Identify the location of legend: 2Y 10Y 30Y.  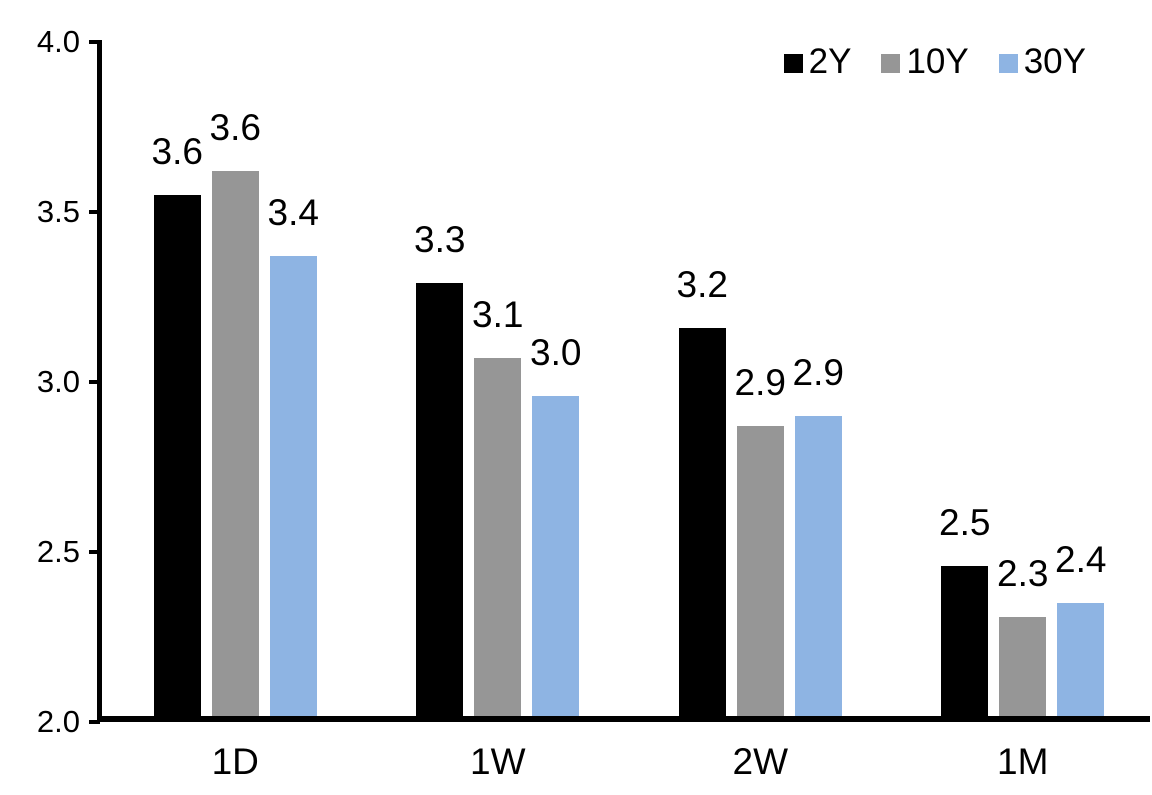
(934, 61).